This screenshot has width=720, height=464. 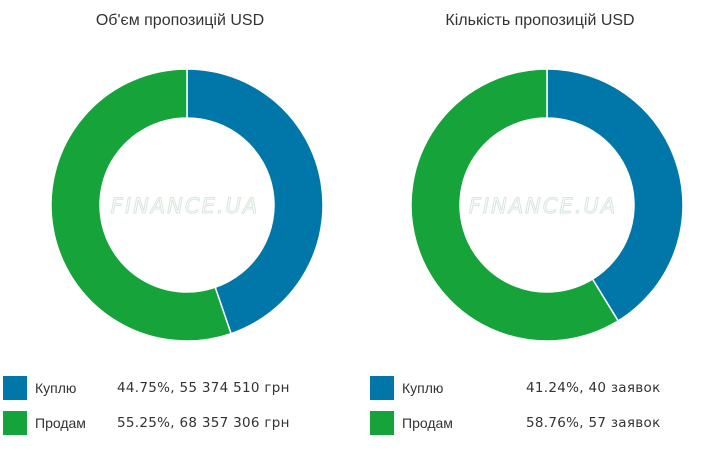 What do you see at coordinates (593, 388) in the screenshot?
I see `legend-value-buy: 41.24%, 40 заявок` at bounding box center [593, 388].